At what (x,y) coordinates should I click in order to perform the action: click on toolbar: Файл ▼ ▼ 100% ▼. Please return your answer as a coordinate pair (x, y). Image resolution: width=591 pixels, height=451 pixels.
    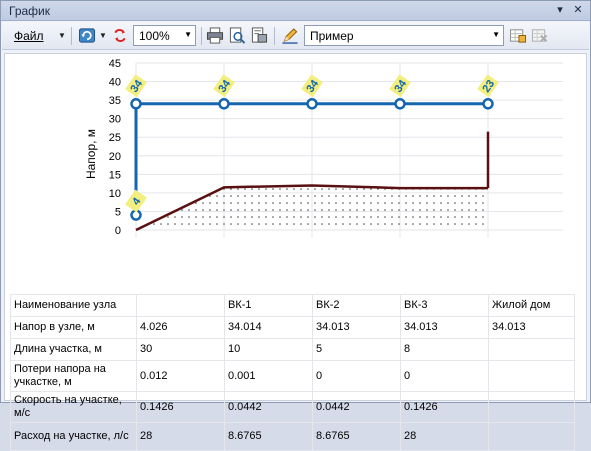
    Looking at the image, I should click on (295, 36).